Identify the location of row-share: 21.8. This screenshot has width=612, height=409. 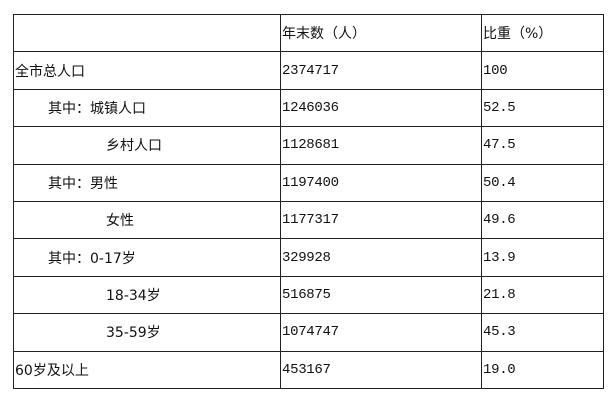
(542, 295).